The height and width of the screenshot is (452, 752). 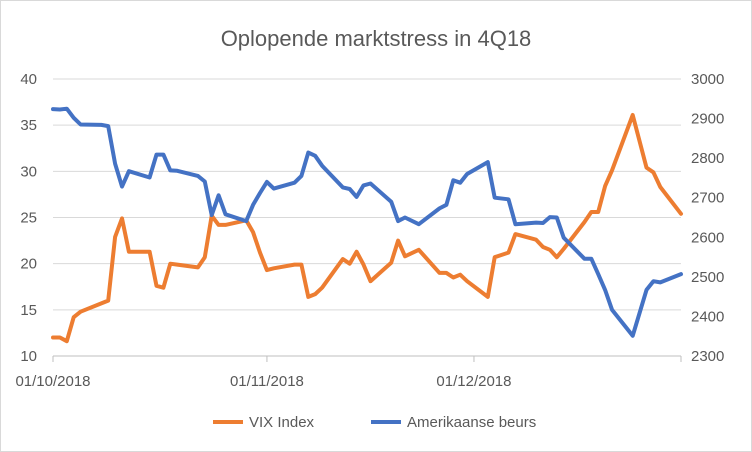 I want to click on y-left-tick-label: 40, so click(x=28, y=79).